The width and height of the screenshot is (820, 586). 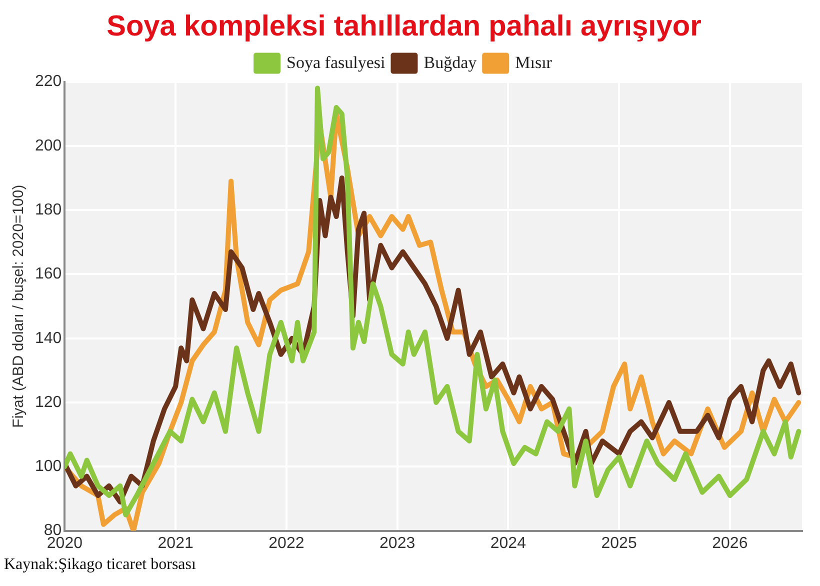 I want to click on legend-label: Buğday, so click(x=451, y=62).